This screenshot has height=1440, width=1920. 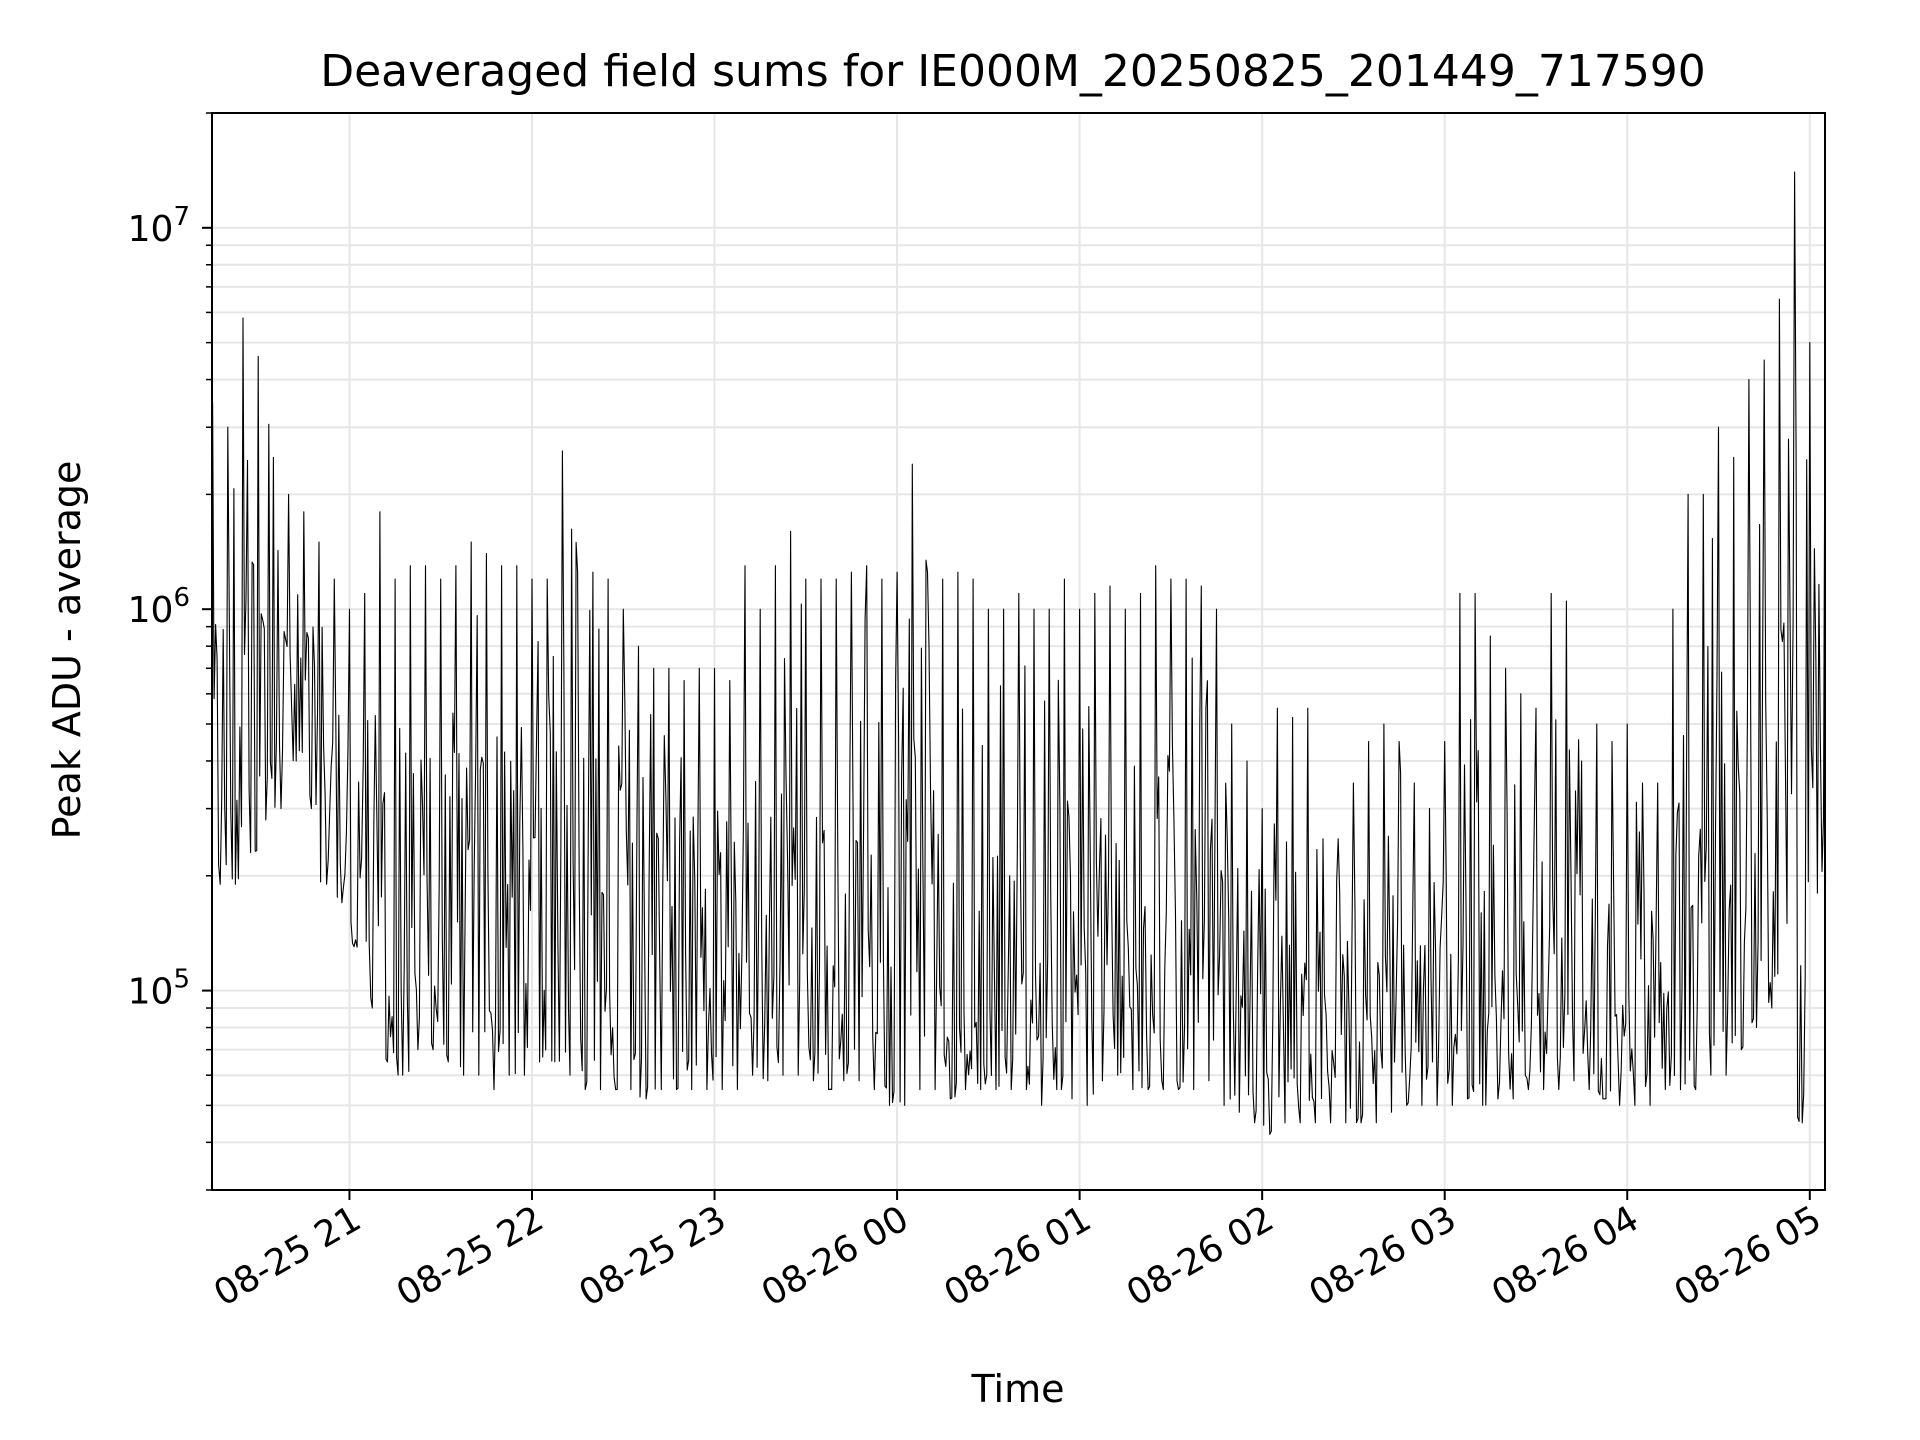 I want to click on y-axis-label: Peak ADU - average, so click(x=67, y=650).